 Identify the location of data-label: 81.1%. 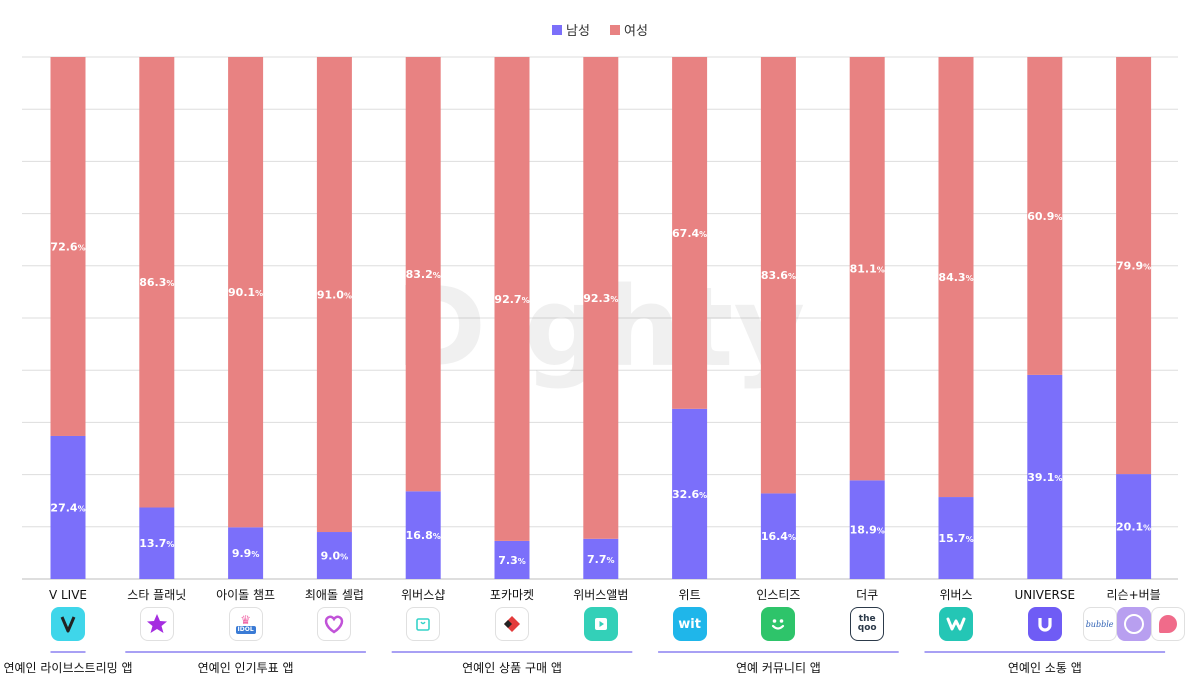
(867, 269).